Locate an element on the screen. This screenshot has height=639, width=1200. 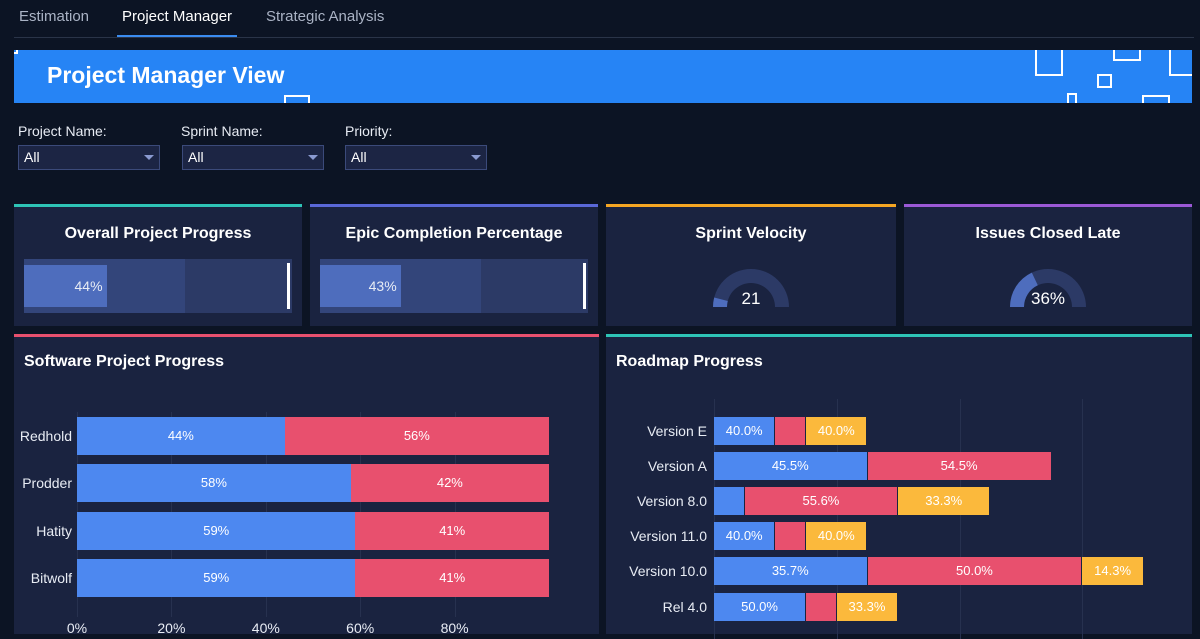
priority-select: All is located at coordinates (416, 157).